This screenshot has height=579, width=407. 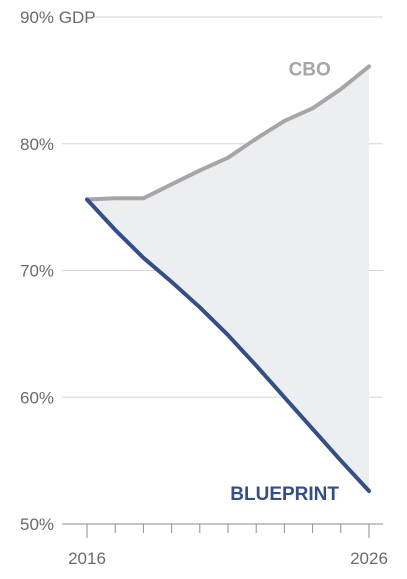 I want to click on y-tick-label-90: 90% GDP, so click(x=58, y=17).